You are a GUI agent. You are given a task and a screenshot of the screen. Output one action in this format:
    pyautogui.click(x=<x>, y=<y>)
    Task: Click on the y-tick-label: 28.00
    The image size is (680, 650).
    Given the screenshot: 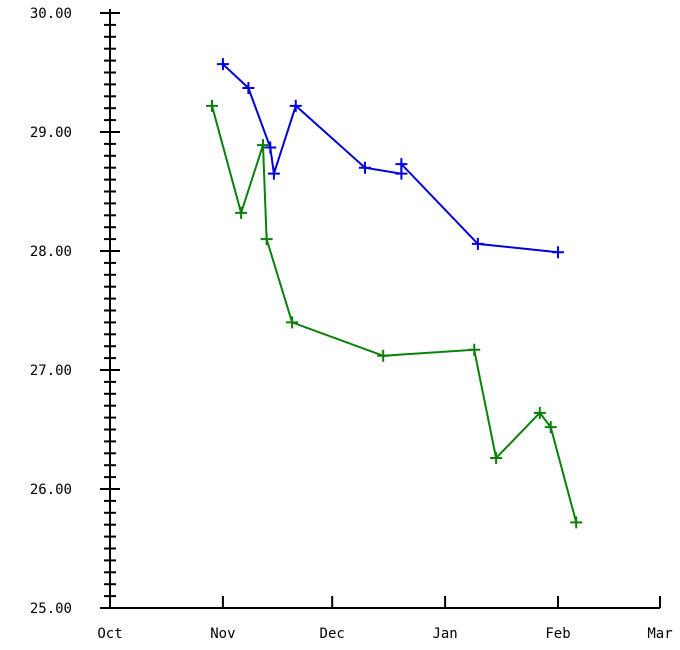 What is the action you would take?
    pyautogui.click(x=51, y=252)
    